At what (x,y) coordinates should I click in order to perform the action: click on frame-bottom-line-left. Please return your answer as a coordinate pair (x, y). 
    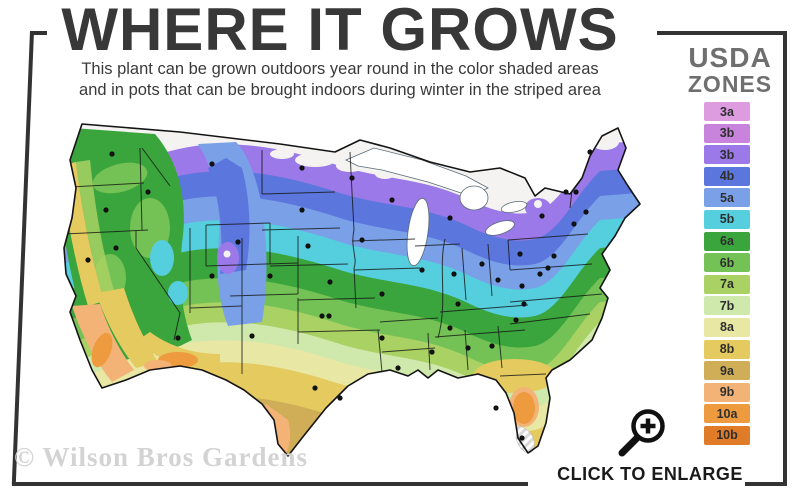
    Looking at the image, I should click on (270, 484).